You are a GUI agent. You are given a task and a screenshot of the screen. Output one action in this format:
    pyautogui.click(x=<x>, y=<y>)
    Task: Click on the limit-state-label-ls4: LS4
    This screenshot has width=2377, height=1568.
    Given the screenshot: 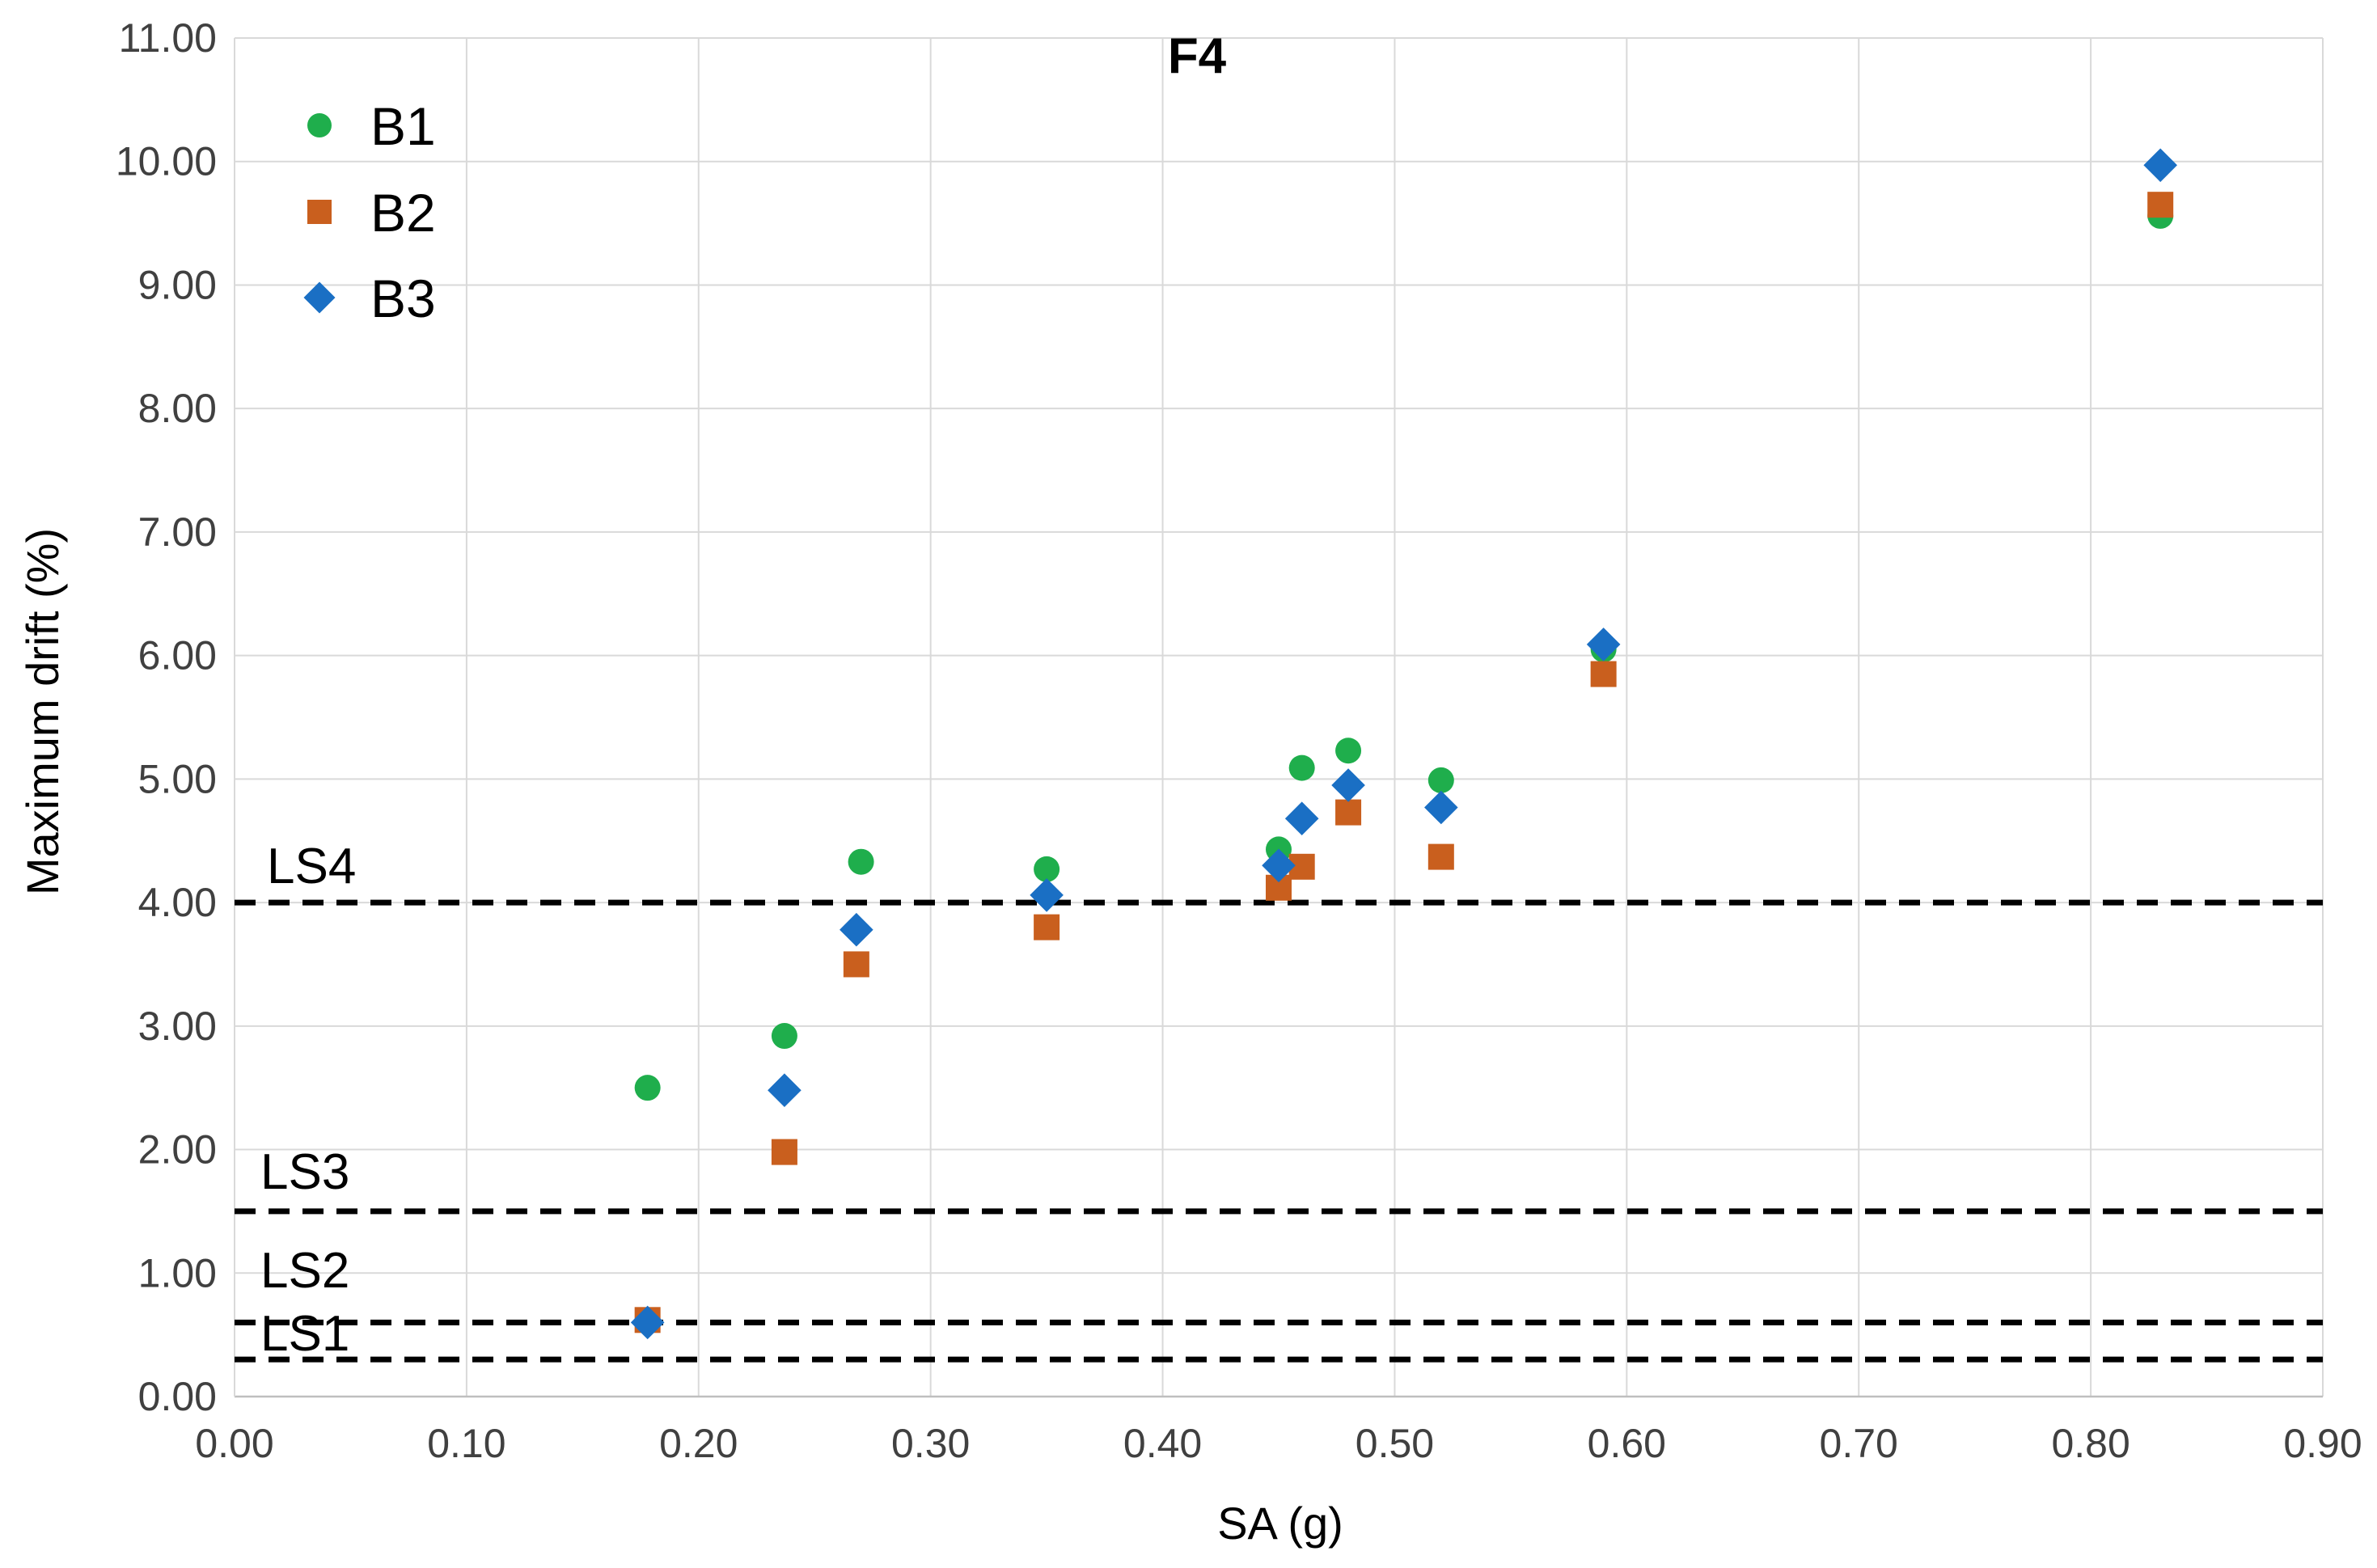 What is the action you would take?
    pyautogui.click(x=312, y=866)
    